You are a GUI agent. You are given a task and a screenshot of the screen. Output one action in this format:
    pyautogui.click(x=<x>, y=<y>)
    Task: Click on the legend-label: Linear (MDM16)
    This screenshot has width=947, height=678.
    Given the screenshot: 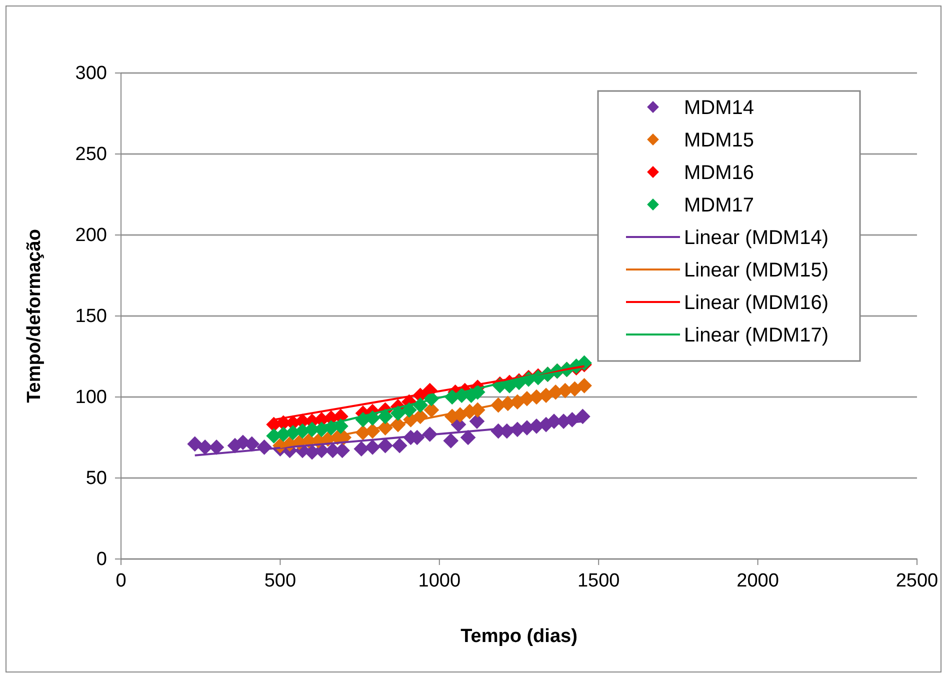 What is the action you would take?
    pyautogui.click(x=756, y=303)
    